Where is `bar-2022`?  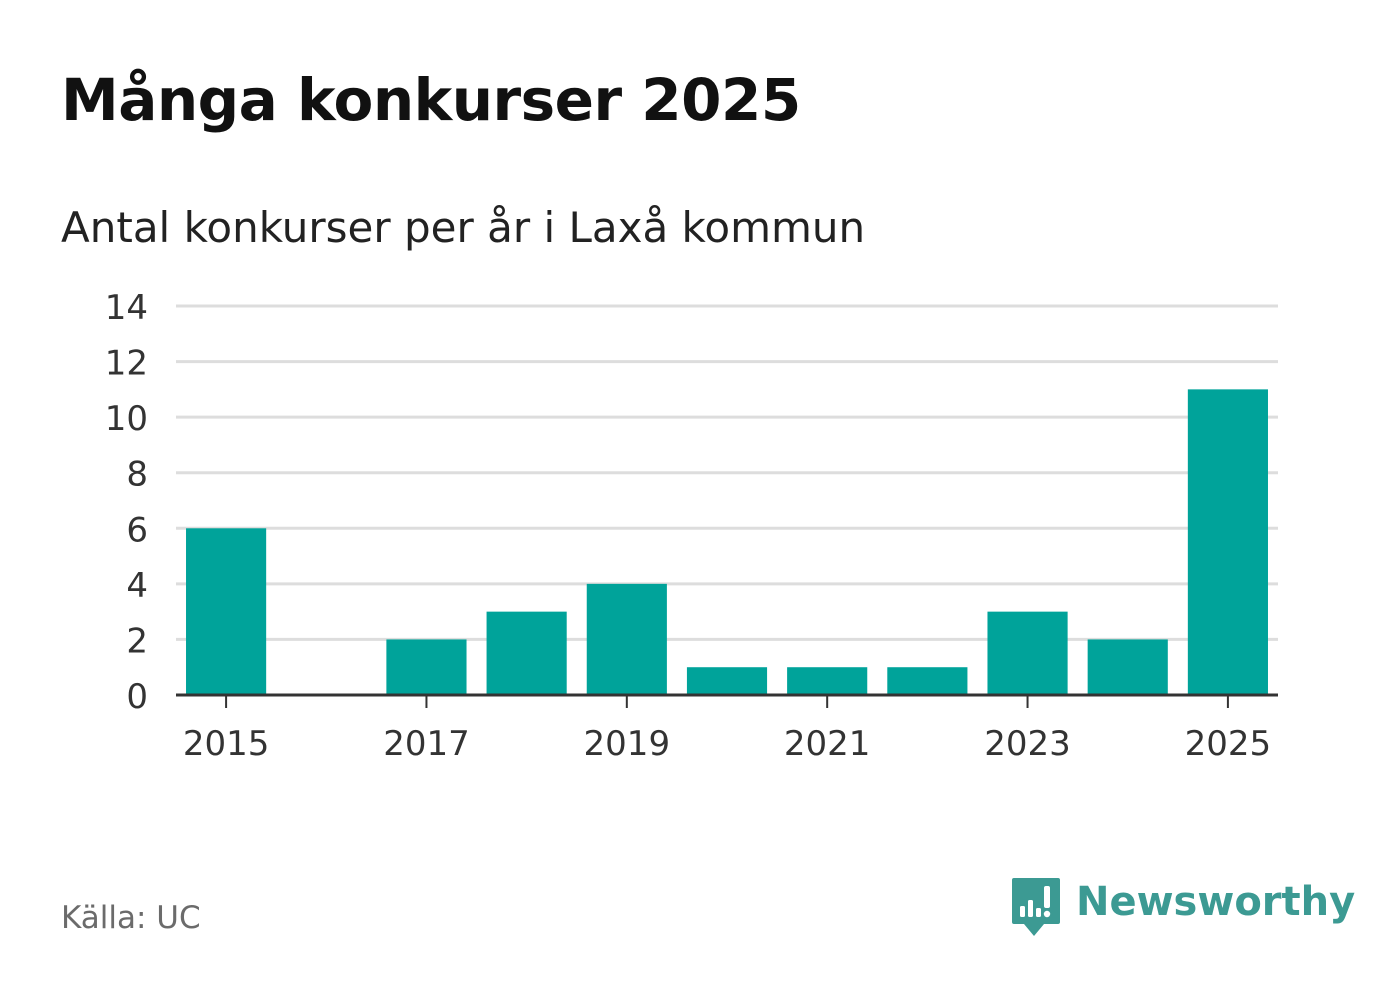 bar-2022 is located at coordinates (927, 681).